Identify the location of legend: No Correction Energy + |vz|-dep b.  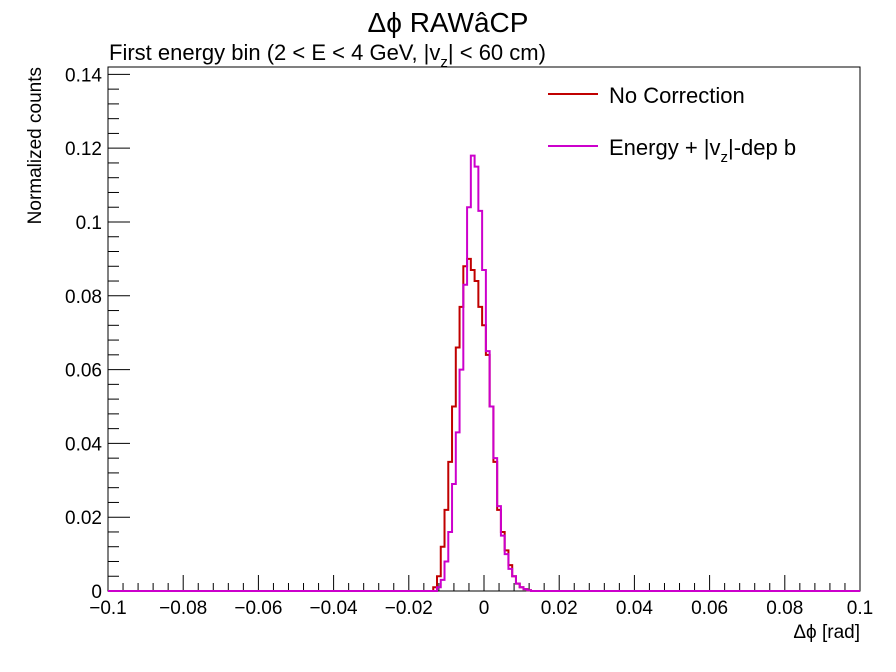
(672, 124).